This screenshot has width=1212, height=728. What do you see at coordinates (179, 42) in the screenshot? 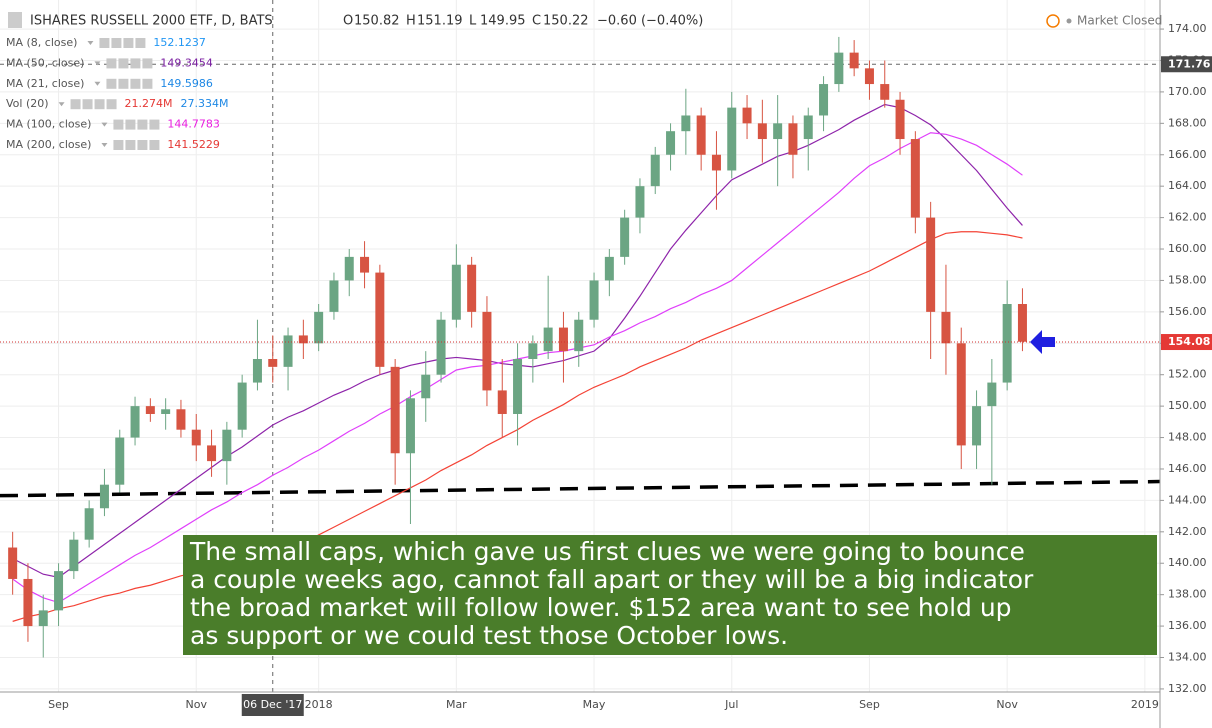
I see `indicator-value: 152.1237` at bounding box center [179, 42].